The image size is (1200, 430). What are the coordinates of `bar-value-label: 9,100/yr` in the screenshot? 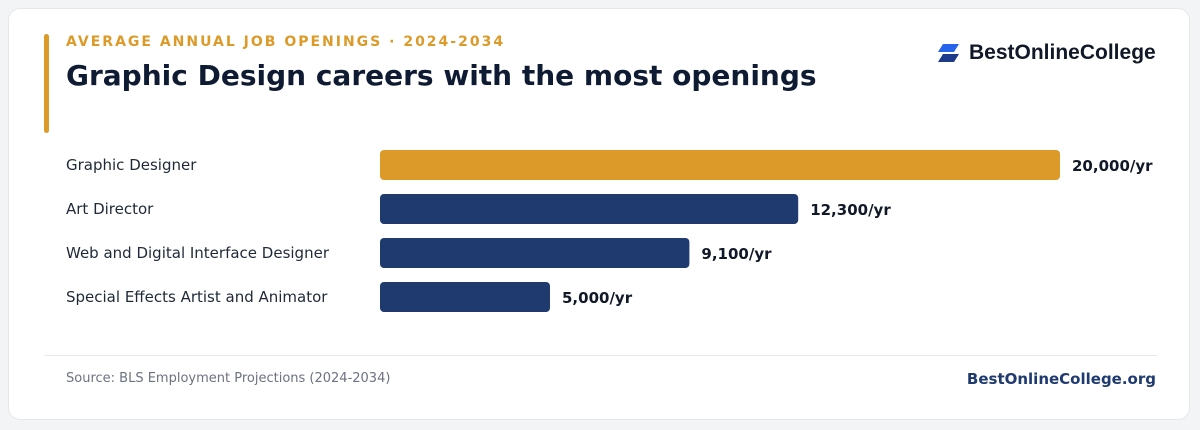 It's located at (736, 254).